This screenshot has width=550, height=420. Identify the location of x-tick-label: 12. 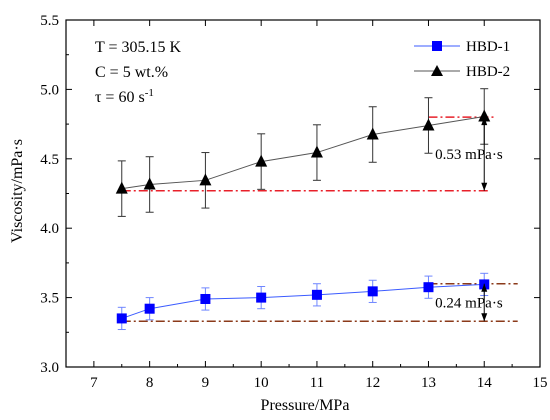
(372, 383).